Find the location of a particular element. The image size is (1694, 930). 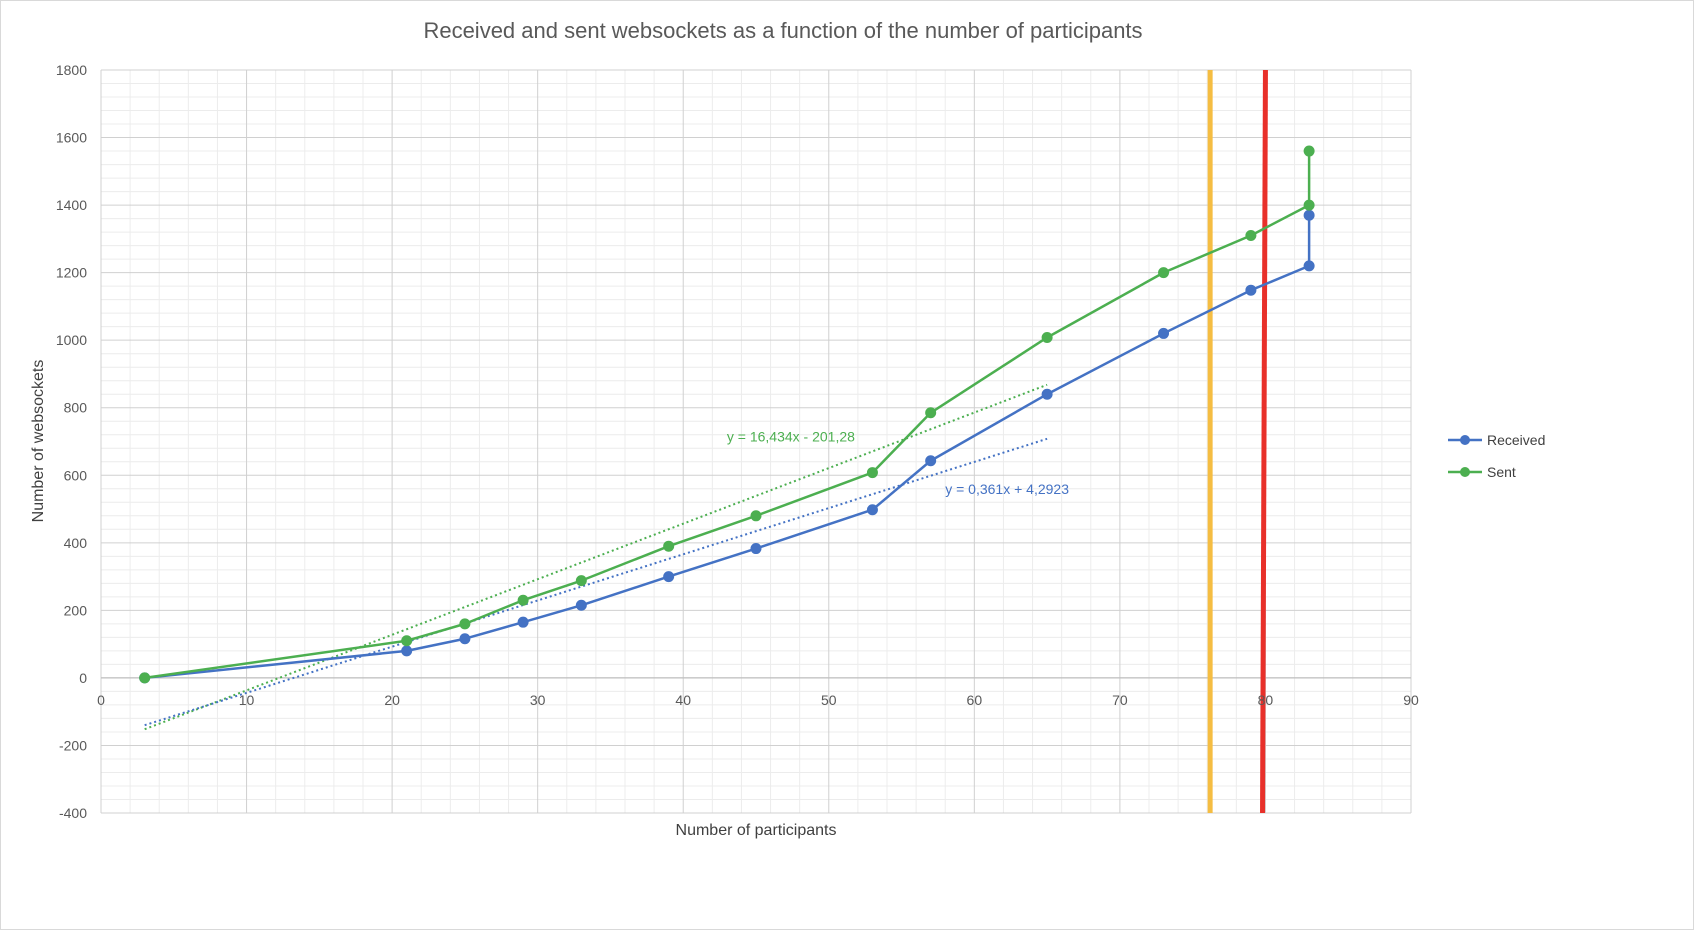

x-axis-ticks: 0 10 20 30 40 50 60 70 80 90 is located at coordinates (758, 700).